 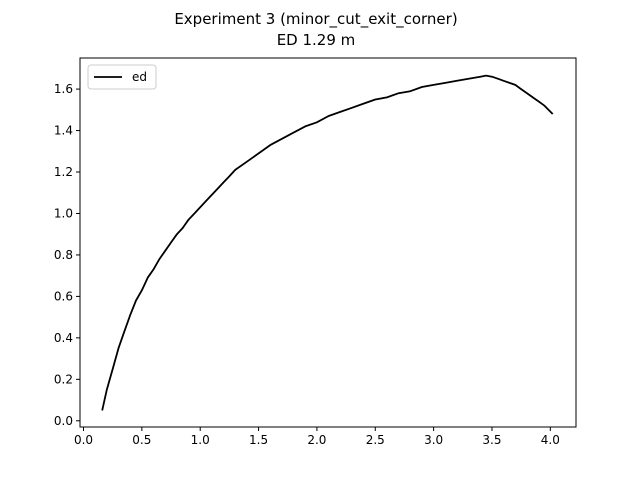 What do you see at coordinates (83, 440) in the screenshot?
I see `x-tick-label: 0.0` at bounding box center [83, 440].